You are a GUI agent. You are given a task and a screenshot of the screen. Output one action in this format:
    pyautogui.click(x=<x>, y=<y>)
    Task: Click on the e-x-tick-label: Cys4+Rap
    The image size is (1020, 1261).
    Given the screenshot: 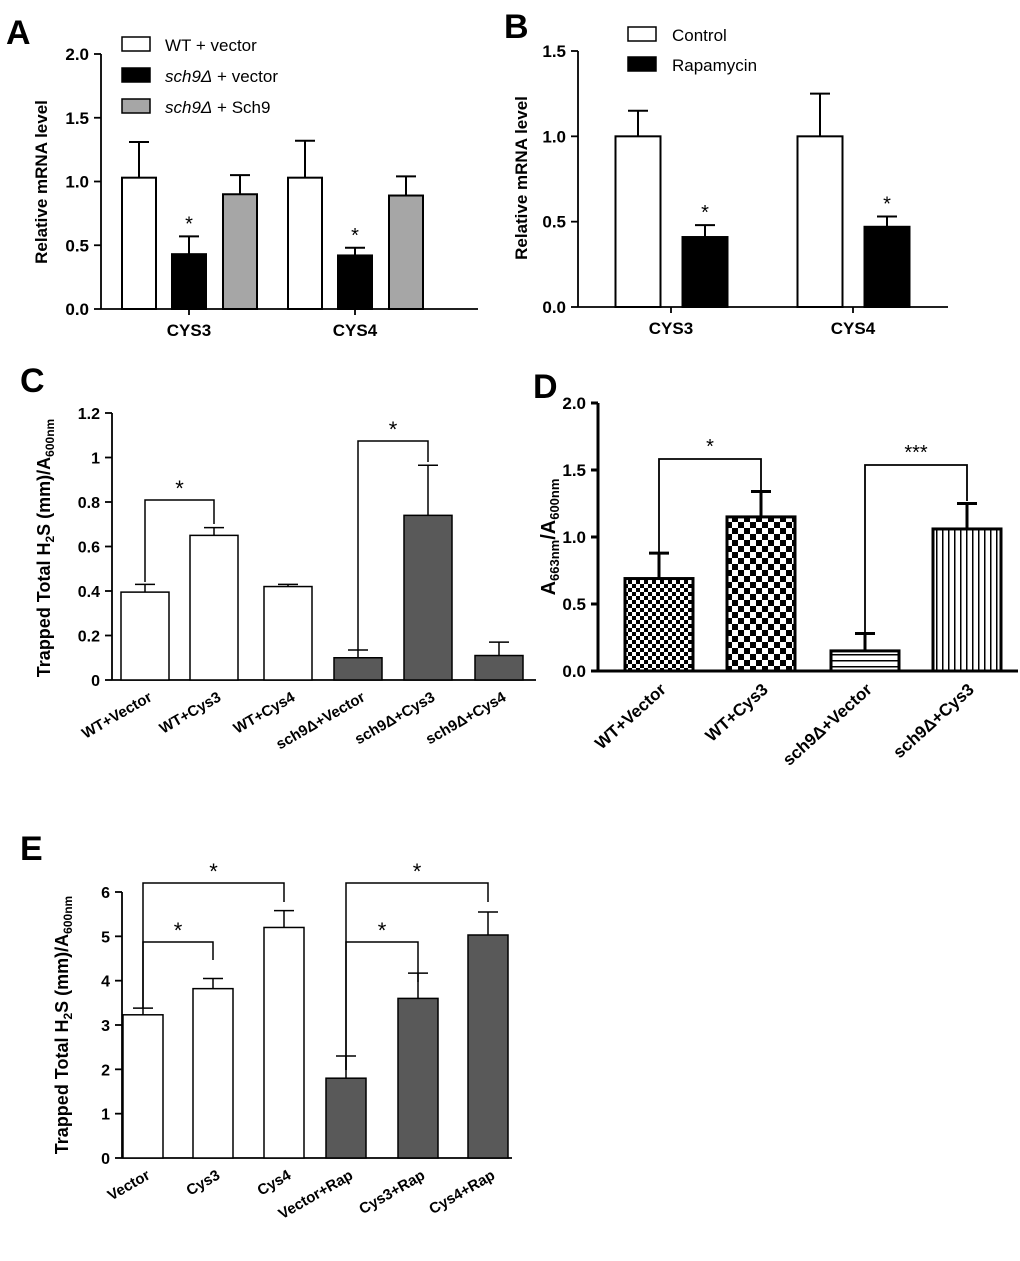 What is the action you would take?
    pyautogui.click(x=462, y=1192)
    